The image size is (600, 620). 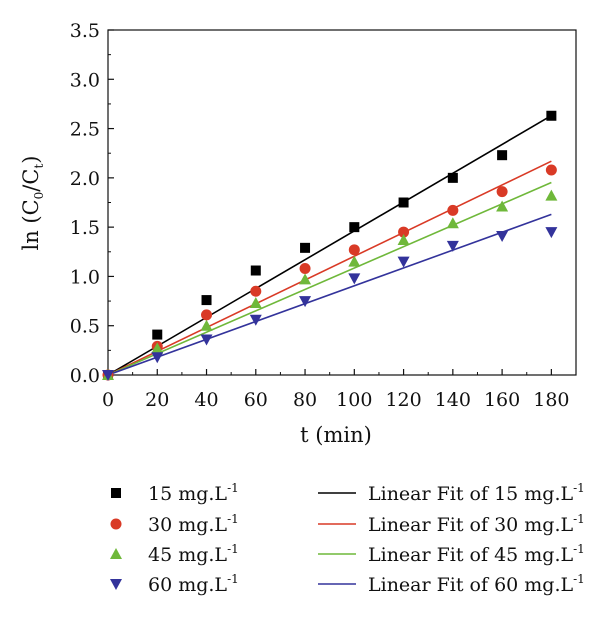 What do you see at coordinates (403, 400) in the screenshot?
I see `x-tick-label: 120` at bounding box center [403, 400].